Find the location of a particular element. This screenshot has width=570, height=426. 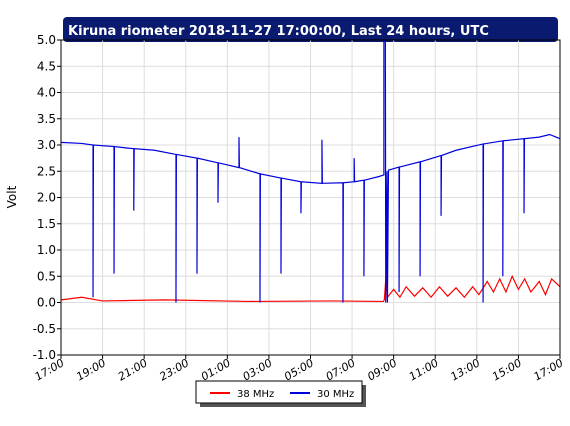

x-tick-label: 21:00 is located at coordinates (133, 369).